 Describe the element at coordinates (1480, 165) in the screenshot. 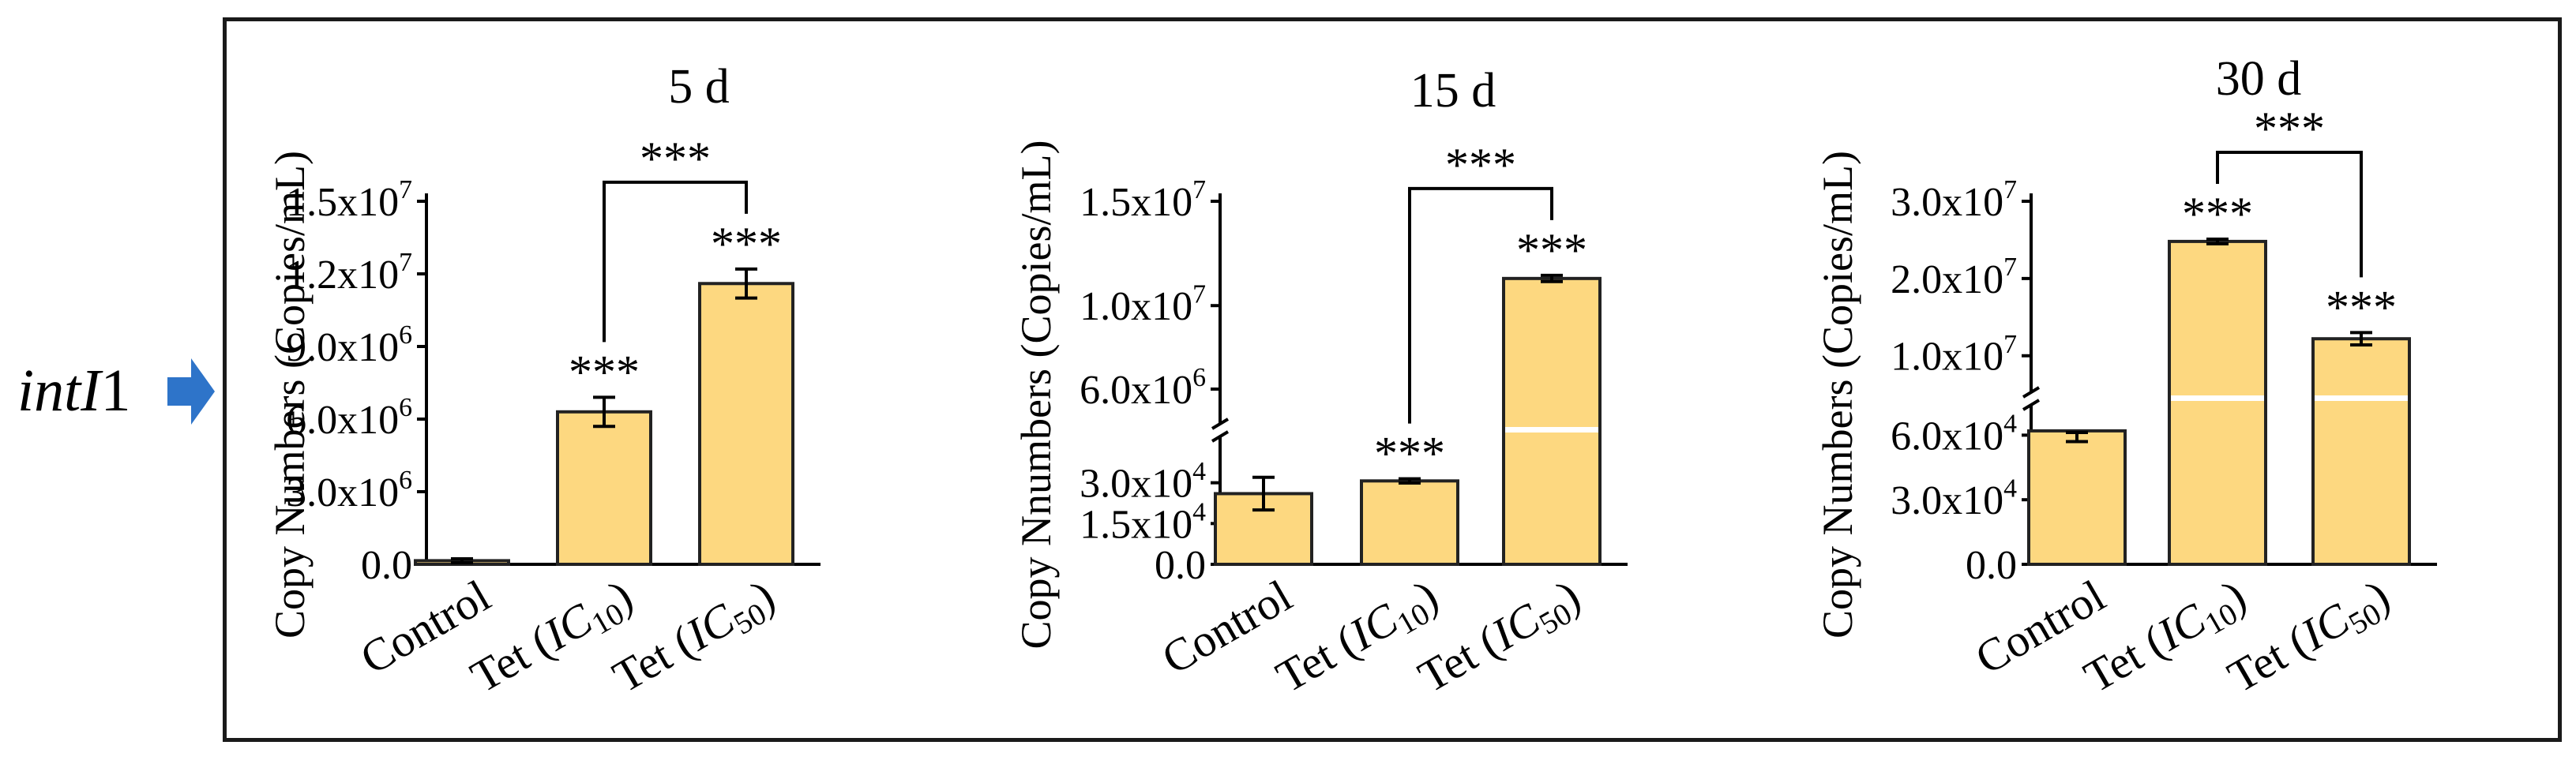

I see `bracket-label-15d: ***` at that location.